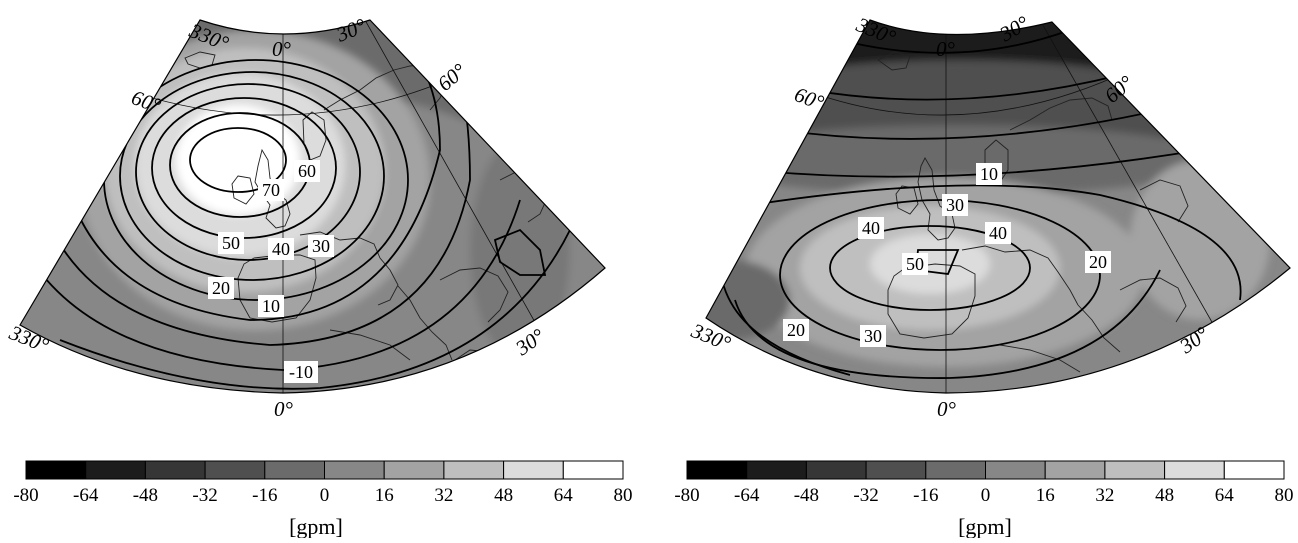 The height and width of the screenshot is (543, 1298). I want to click on lat-label-right: 60°, so click(452, 77).